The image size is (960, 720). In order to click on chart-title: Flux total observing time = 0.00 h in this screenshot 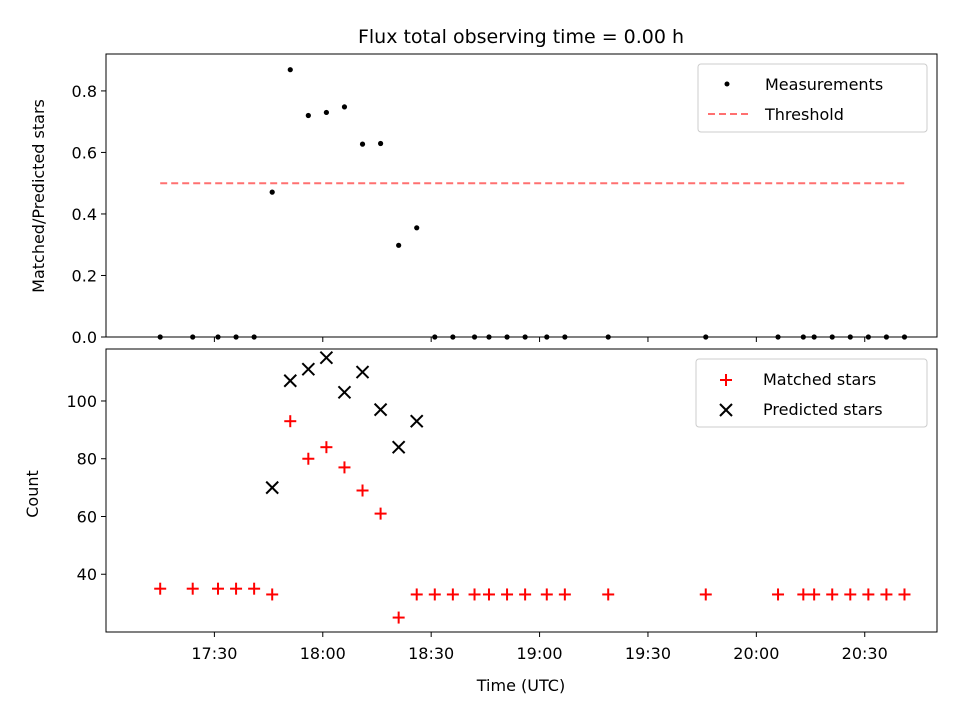, I will do `click(521, 37)`.